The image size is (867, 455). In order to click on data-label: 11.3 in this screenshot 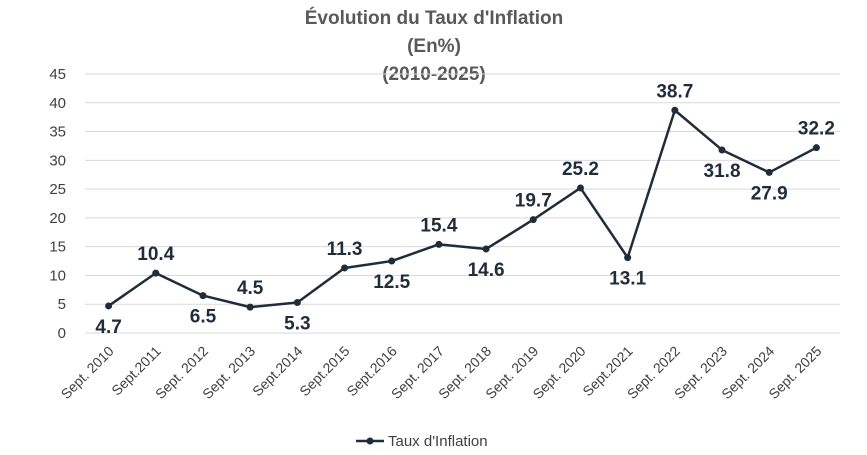, I will do `click(345, 249)`.